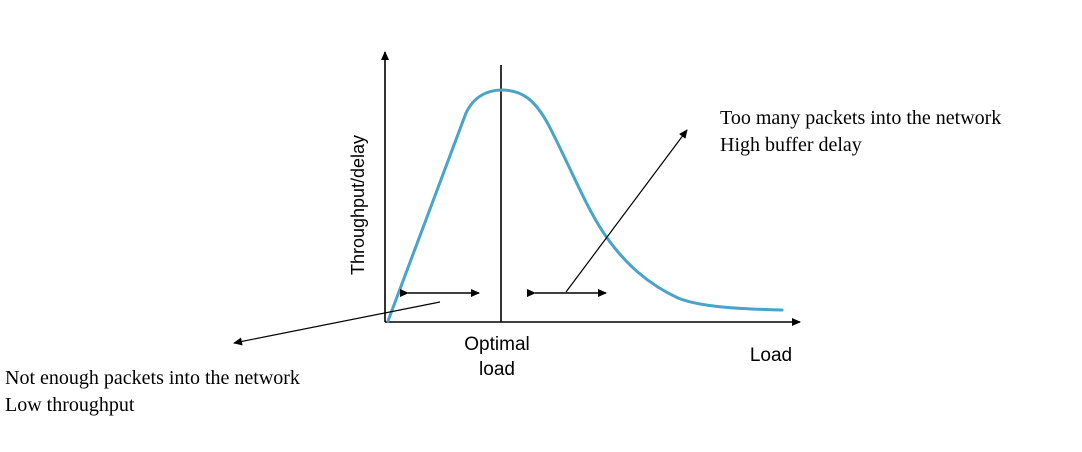  Describe the element at coordinates (496, 344) in the screenshot. I see `optimal-label-line1: Optimal` at that location.